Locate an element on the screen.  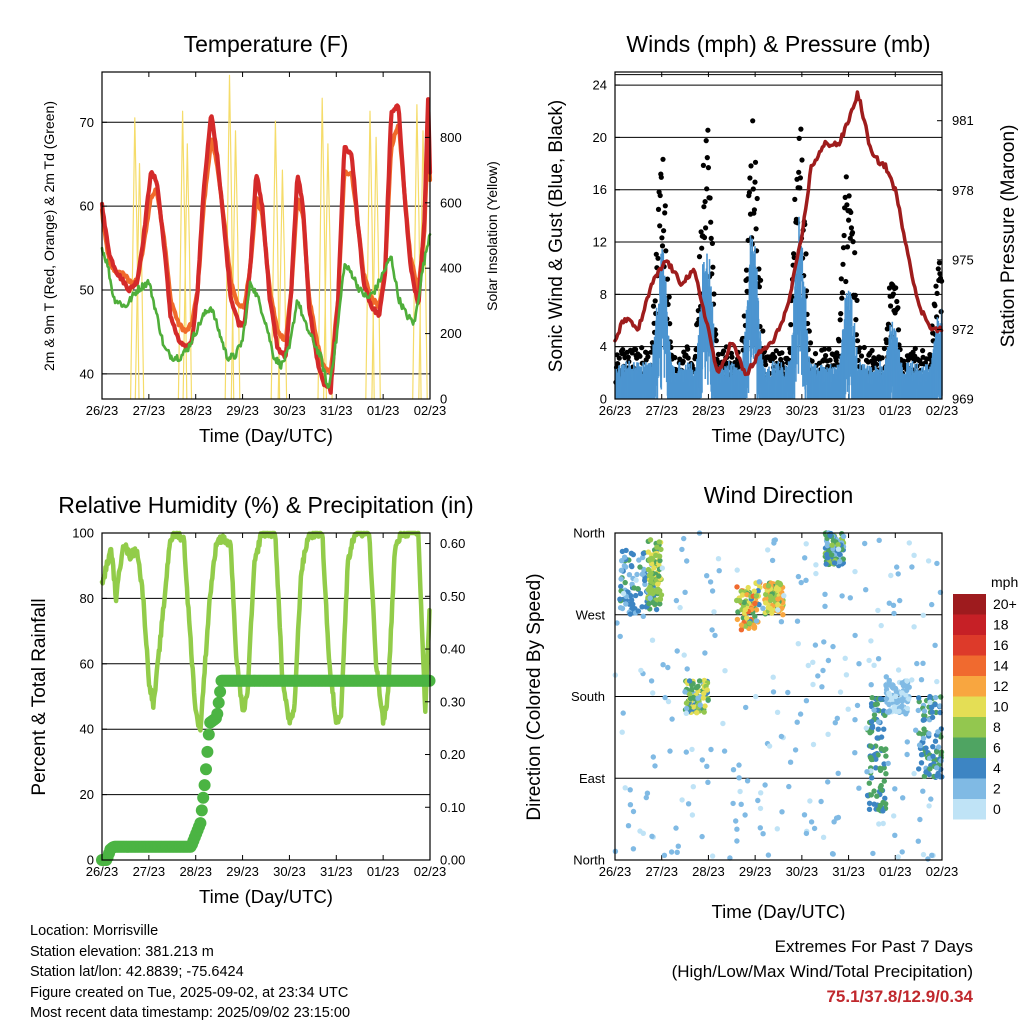
panel-title: Wind Direction is located at coordinates (779, 495).